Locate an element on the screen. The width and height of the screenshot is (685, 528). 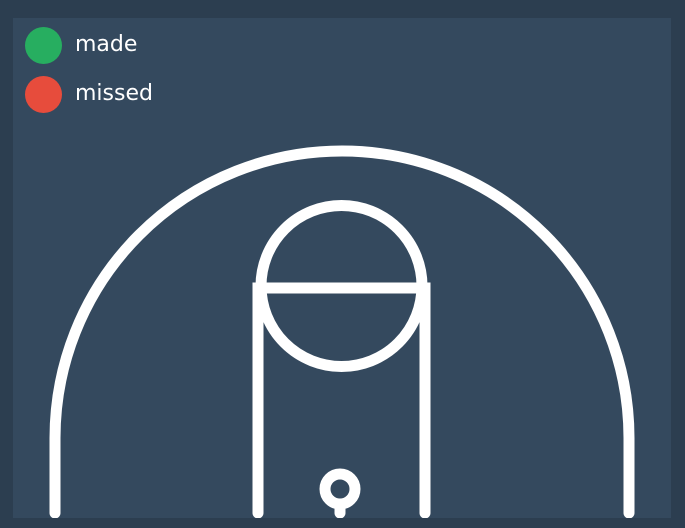
made-marker-icon is located at coordinates (43, 45).